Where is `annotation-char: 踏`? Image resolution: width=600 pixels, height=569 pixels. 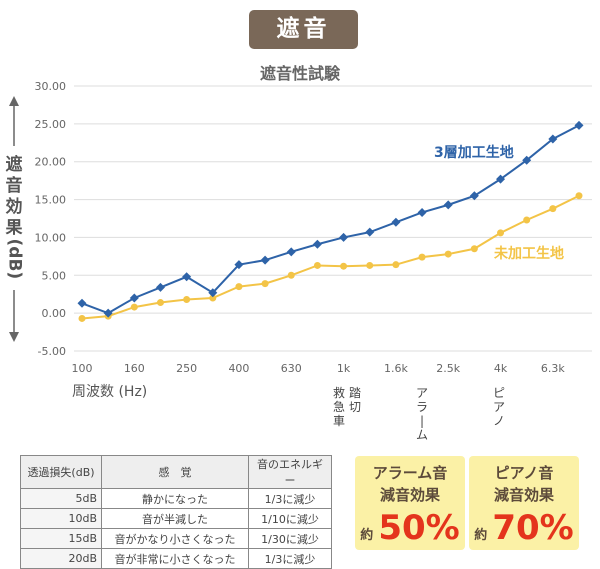 annotation-char: 踏 is located at coordinates (354, 393).